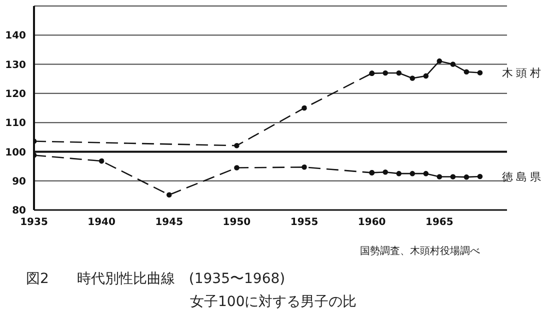 The width and height of the screenshot is (557, 320). What do you see at coordinates (273, 302) in the screenshot?
I see `text: 女子100に対する男子の比` at bounding box center [273, 302].